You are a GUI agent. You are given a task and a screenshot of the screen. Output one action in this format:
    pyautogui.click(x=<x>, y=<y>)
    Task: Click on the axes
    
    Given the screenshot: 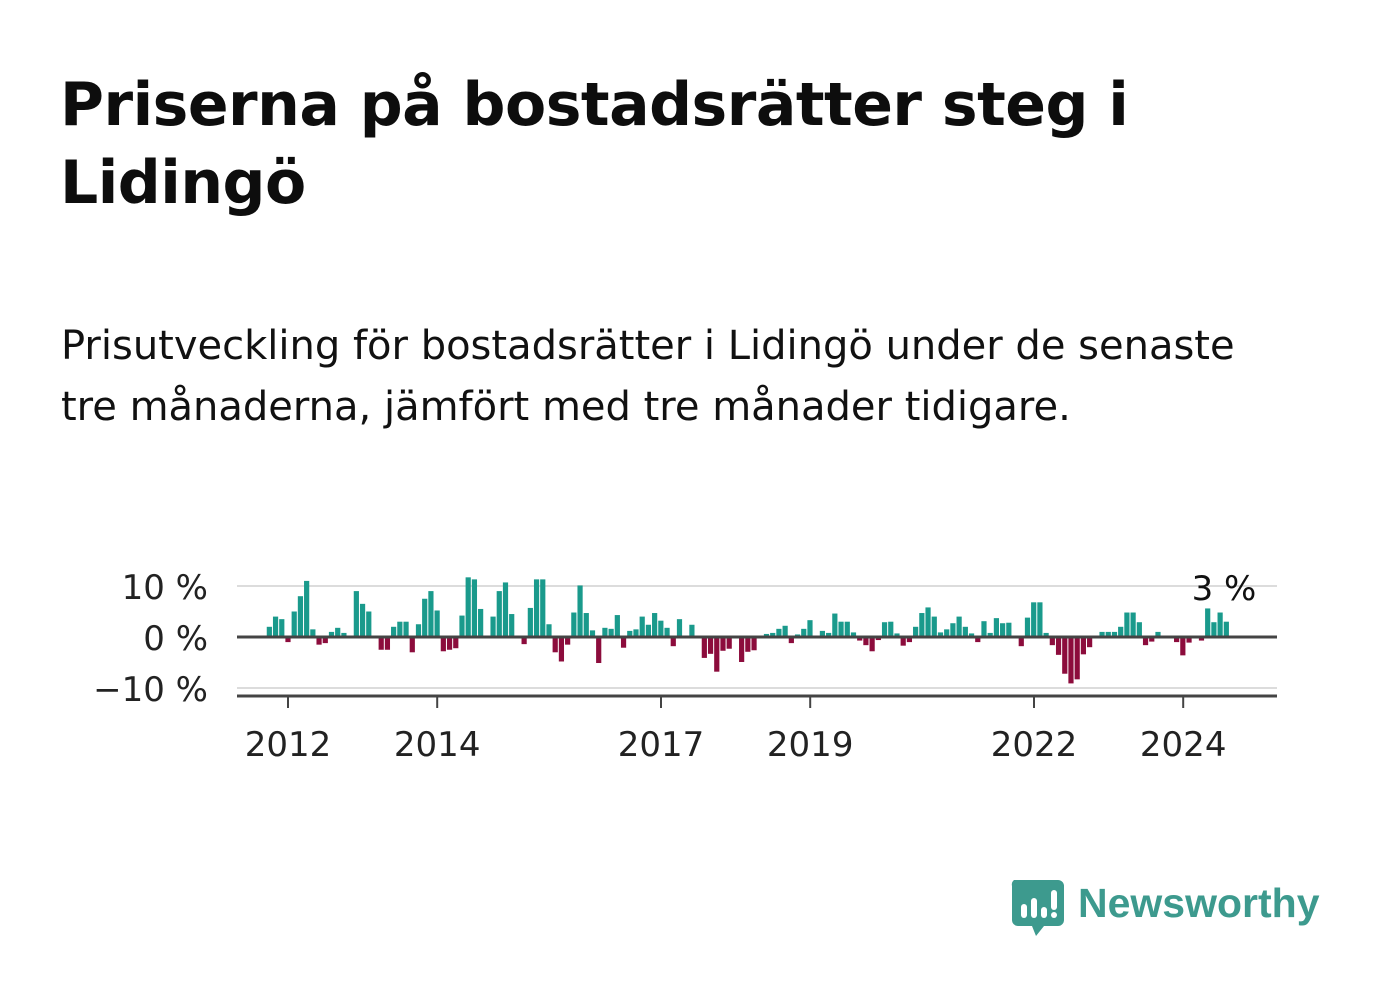 What is the action you would take?
    pyautogui.click(x=757, y=671)
    